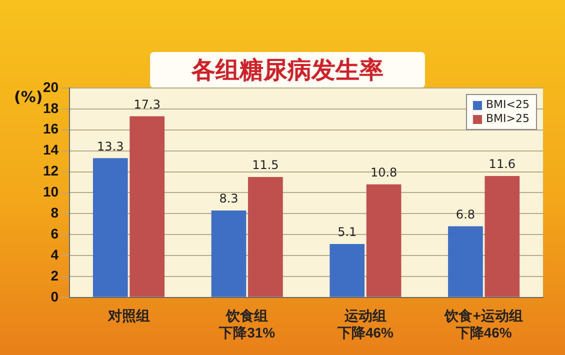 This screenshot has width=565, height=355. Describe the element at coordinates (508, 105) in the screenshot. I see `legend-label: BMI<25` at that location.